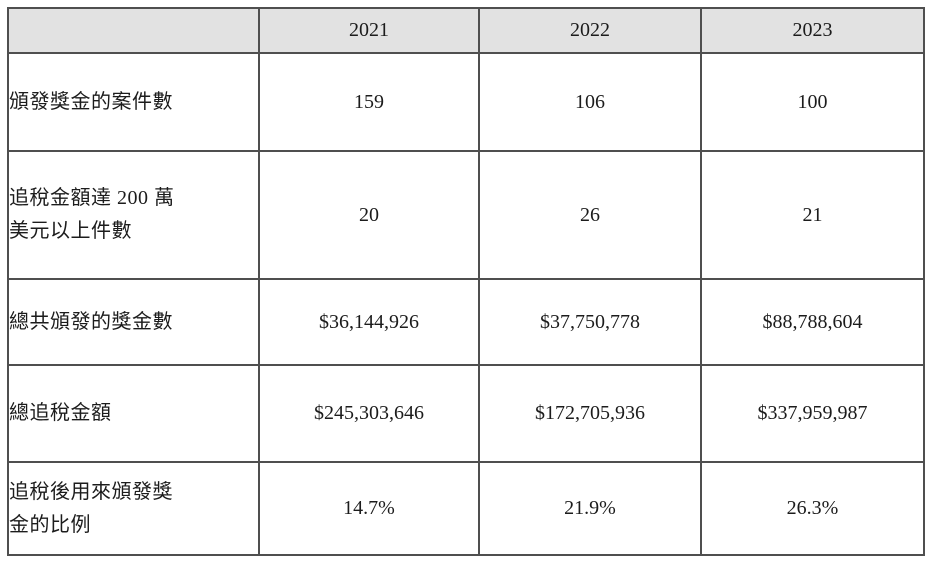  What do you see at coordinates (812, 413) in the screenshot?
I see `cell-value: $337,959,987` at bounding box center [812, 413].